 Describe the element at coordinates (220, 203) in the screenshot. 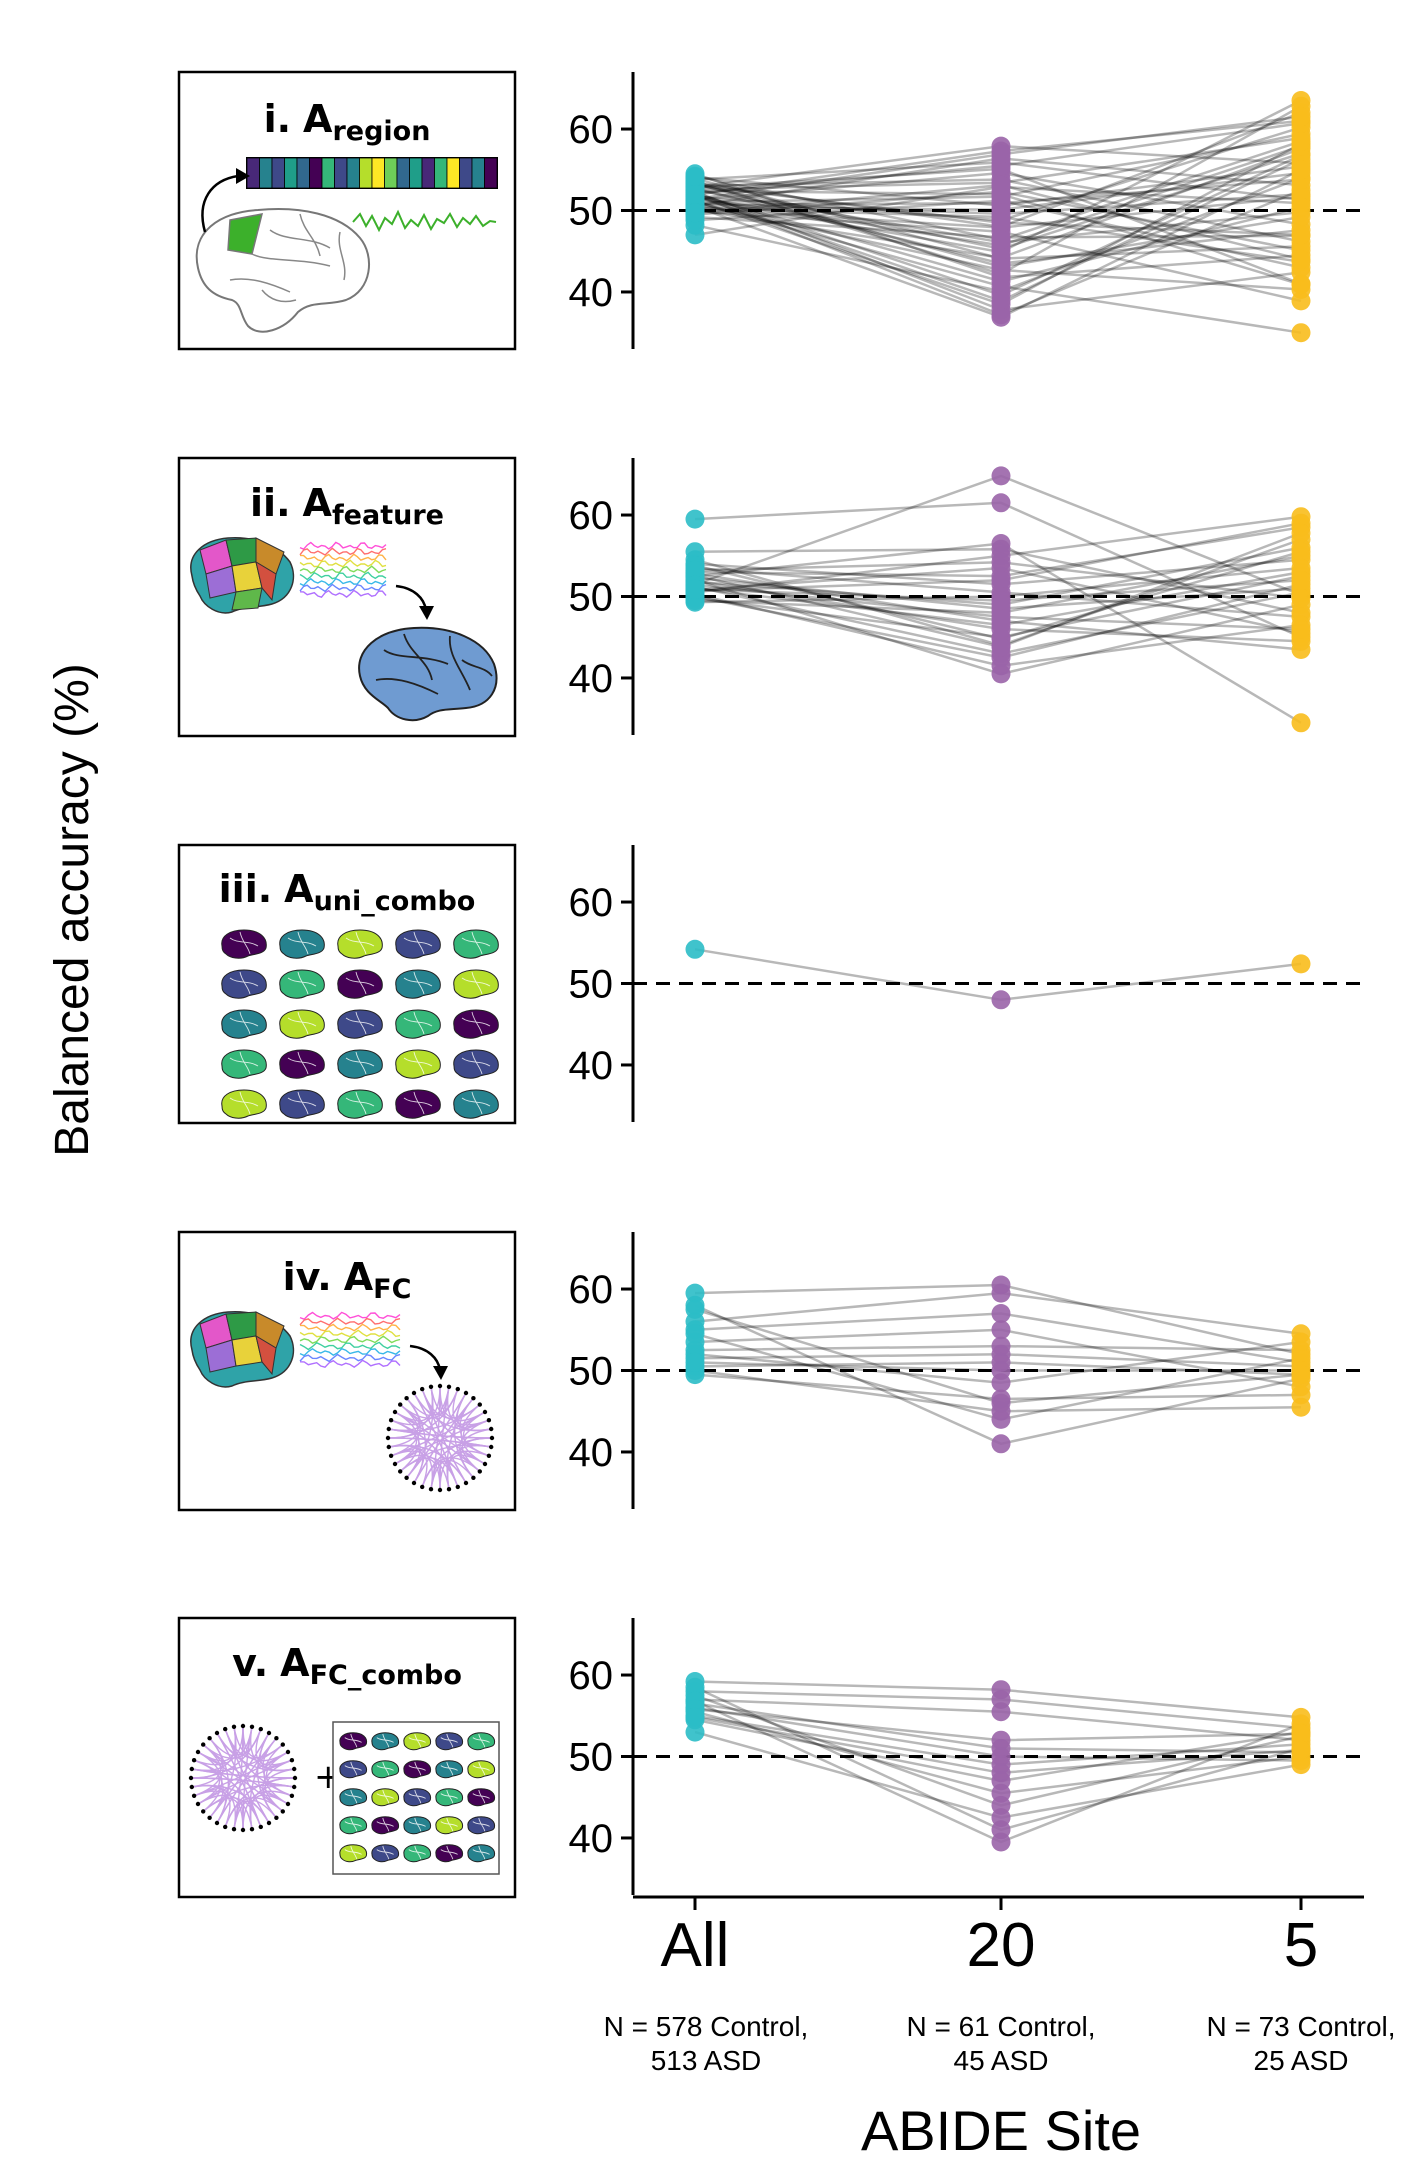

I see `curved-arrow-icon` at that location.